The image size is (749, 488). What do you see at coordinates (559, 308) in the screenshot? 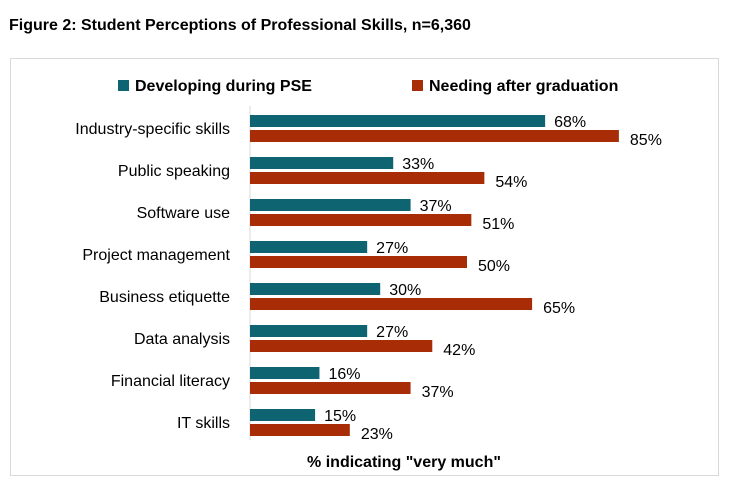
I see `data-label: 65%` at bounding box center [559, 308].